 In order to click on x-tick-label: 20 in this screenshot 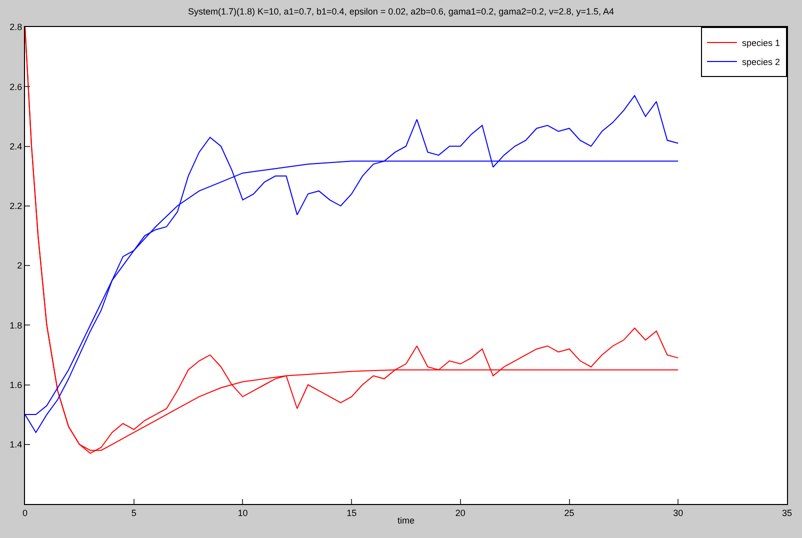, I will do `click(460, 513)`.